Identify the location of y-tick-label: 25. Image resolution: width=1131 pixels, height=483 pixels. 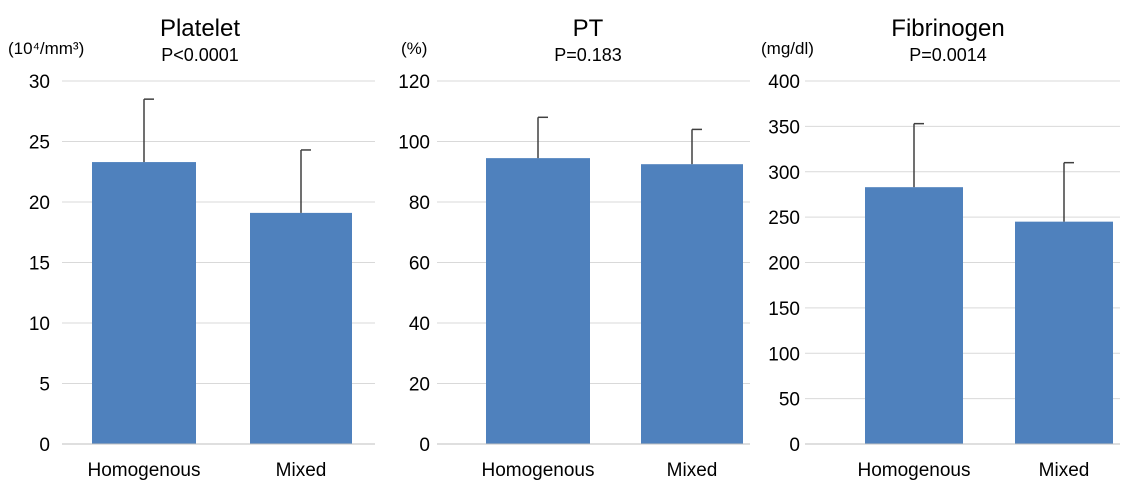
(39, 143).